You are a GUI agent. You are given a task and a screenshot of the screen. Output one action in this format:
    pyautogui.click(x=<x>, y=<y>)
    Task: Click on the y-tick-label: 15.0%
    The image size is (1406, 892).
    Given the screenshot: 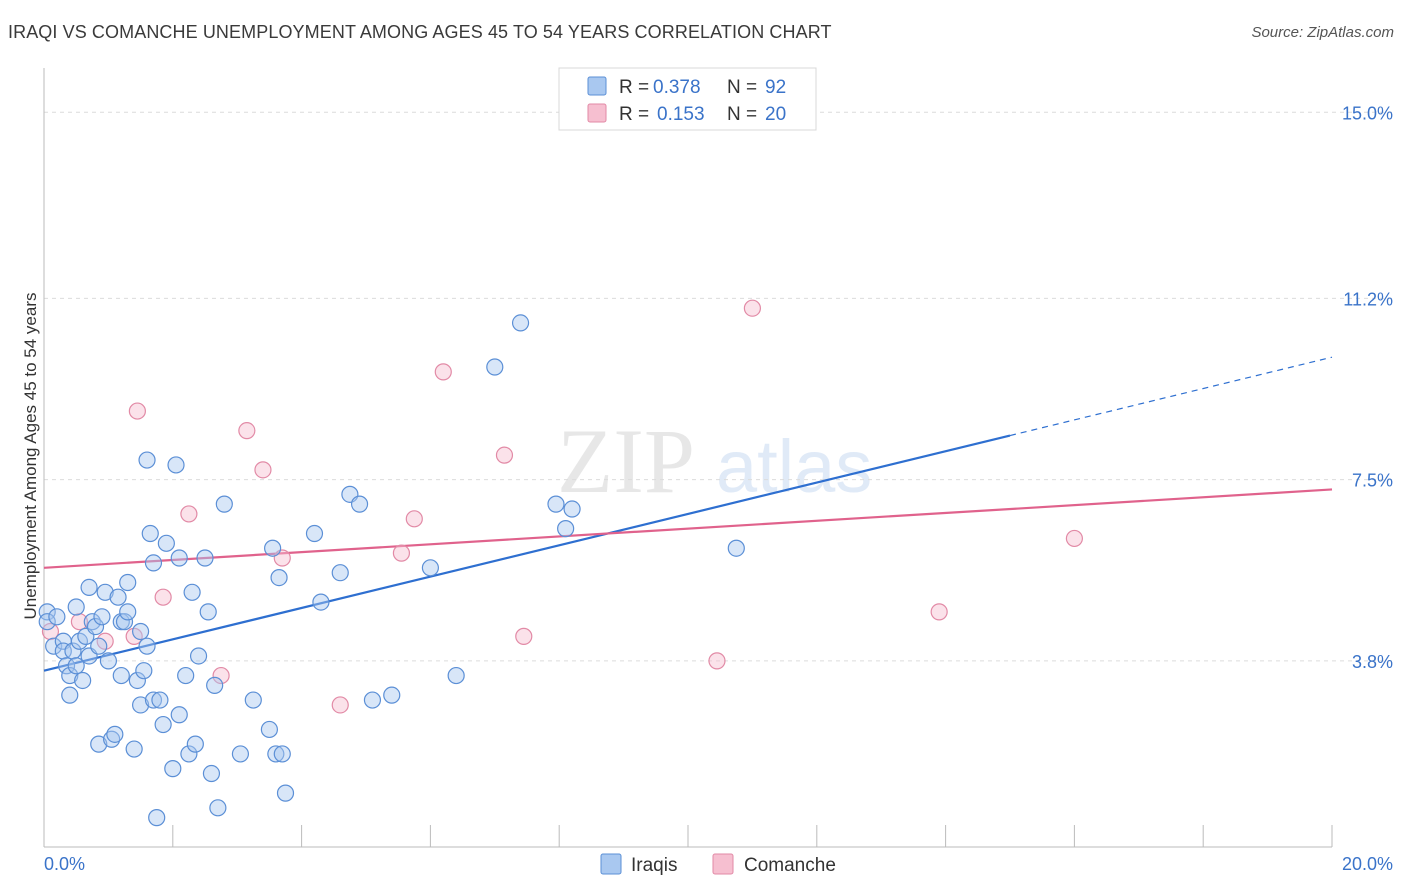 What is the action you would take?
    pyautogui.click(x=1367, y=113)
    